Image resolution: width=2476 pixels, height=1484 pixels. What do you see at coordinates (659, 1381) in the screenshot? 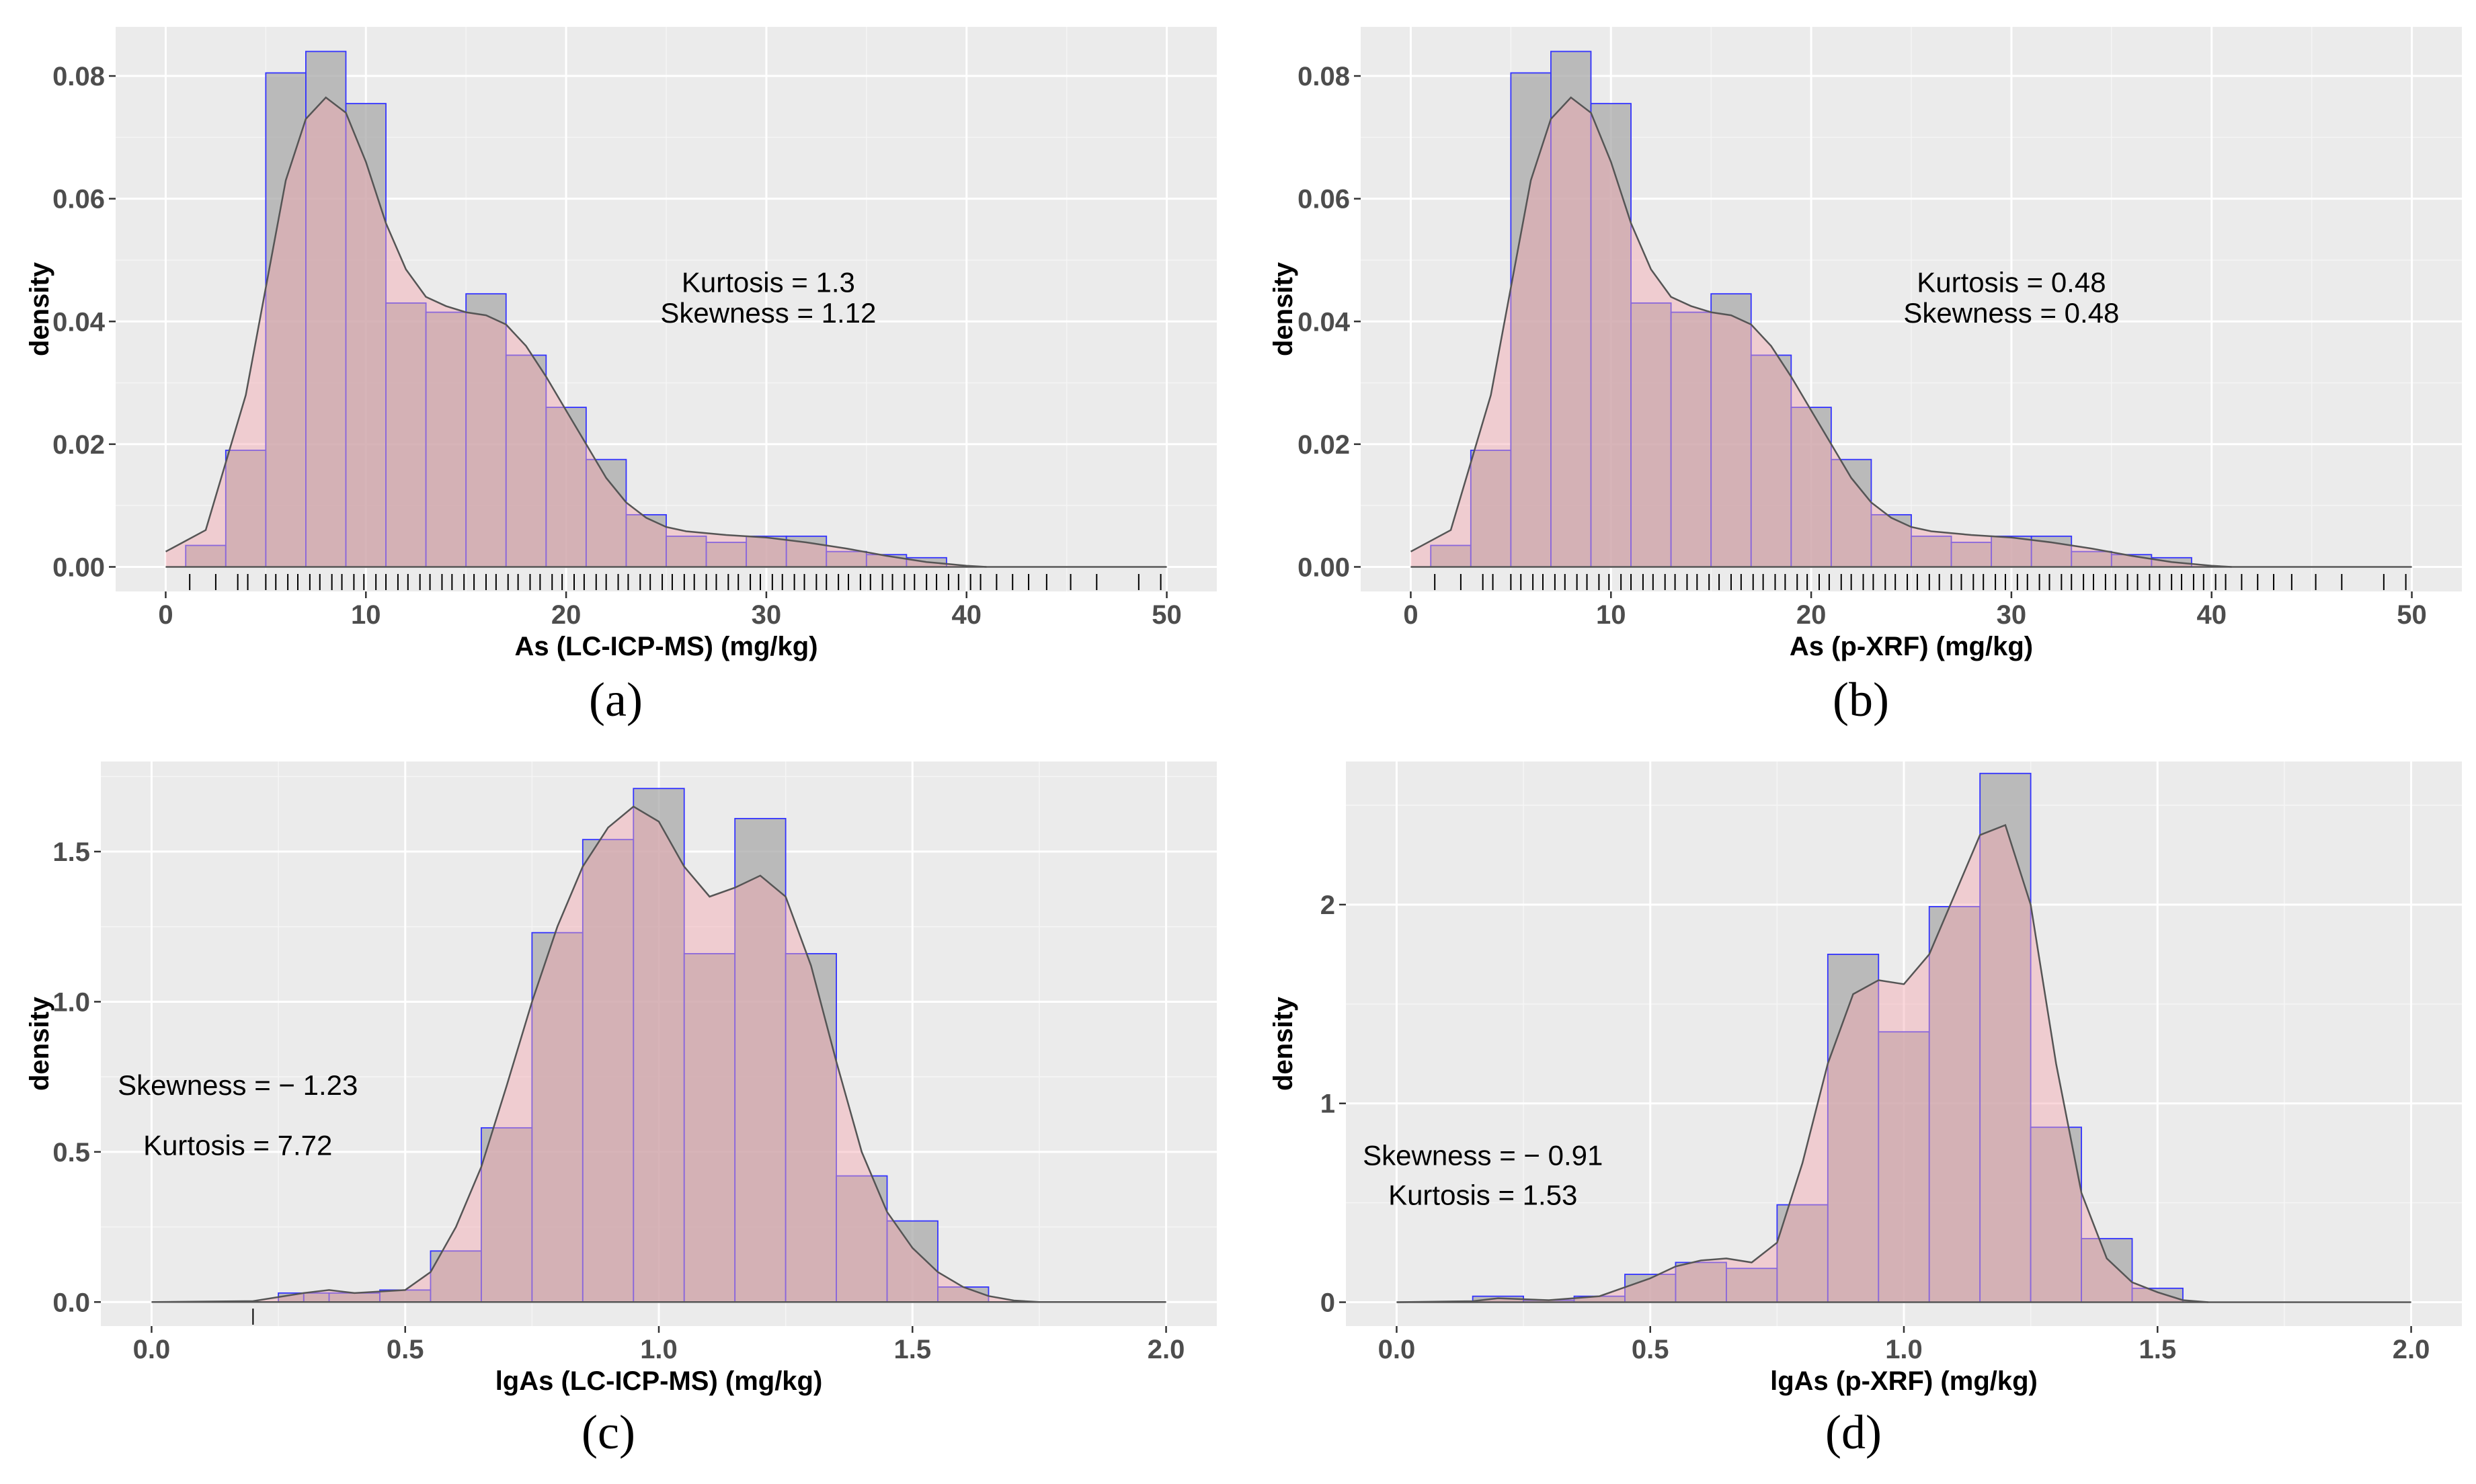
I see `x-axis-title: lgAs (LC-ICP-MS) (mg/kg)` at bounding box center [659, 1381].